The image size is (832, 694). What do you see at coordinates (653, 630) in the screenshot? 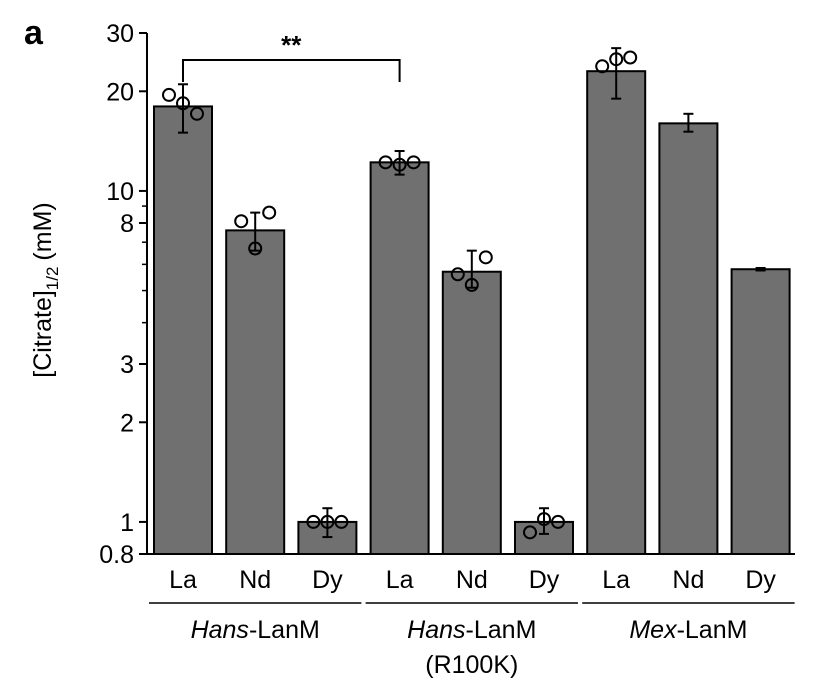
I see `group-label-italic: Mex` at bounding box center [653, 630].